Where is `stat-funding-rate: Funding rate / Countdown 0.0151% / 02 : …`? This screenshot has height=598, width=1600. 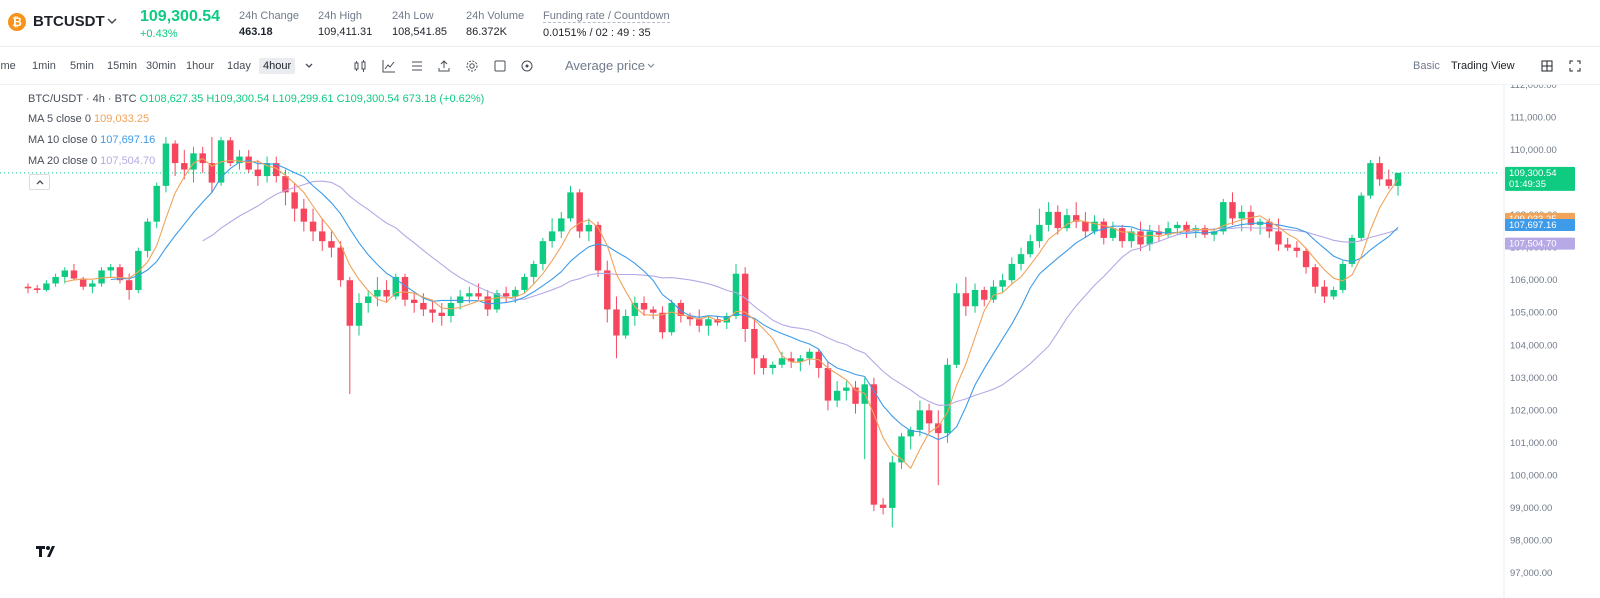
stat-funding-rate: Funding rate / Countdown 0.0151% / 02 : … is located at coordinates (606, 24).